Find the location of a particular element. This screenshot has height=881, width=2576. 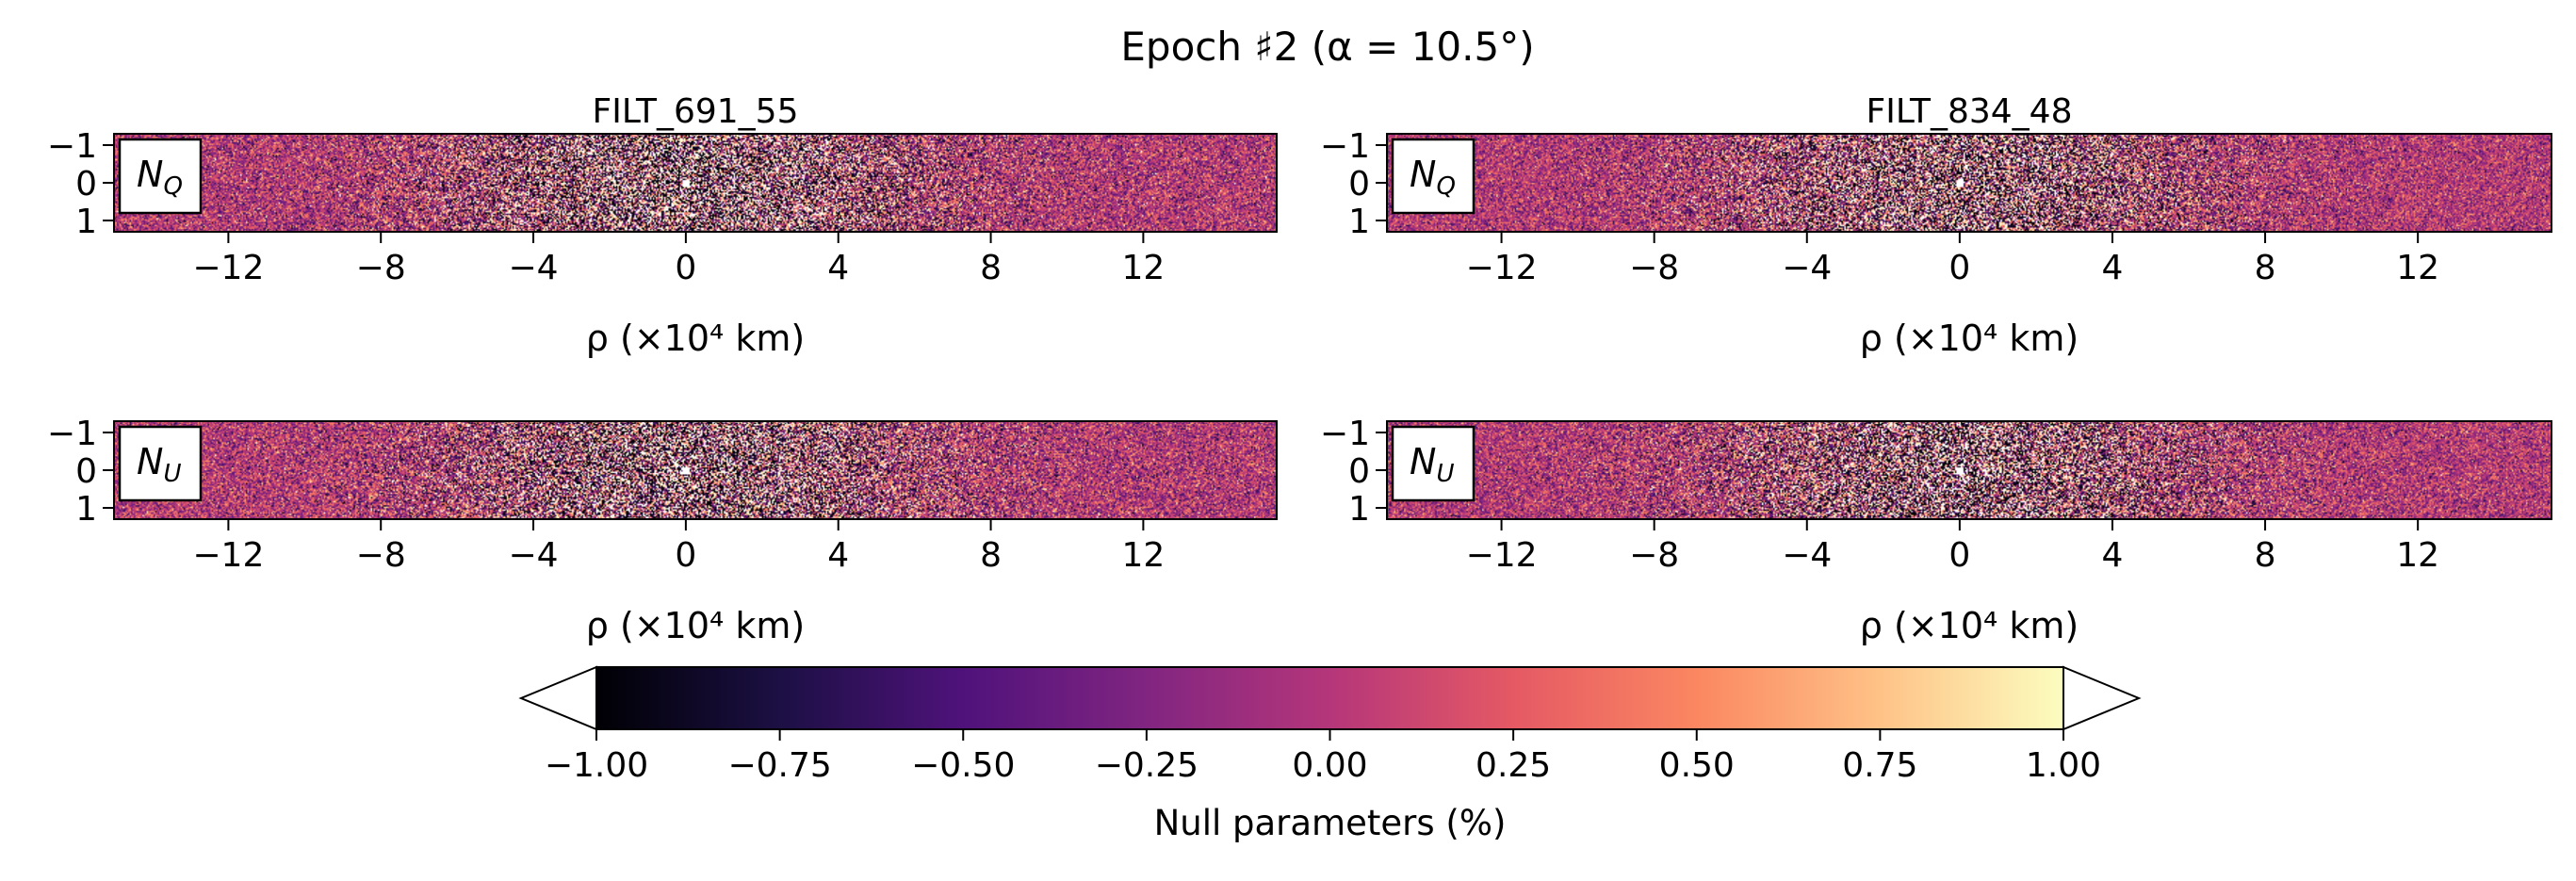

colorbar-label: Null parameters (%) is located at coordinates (1330, 823).